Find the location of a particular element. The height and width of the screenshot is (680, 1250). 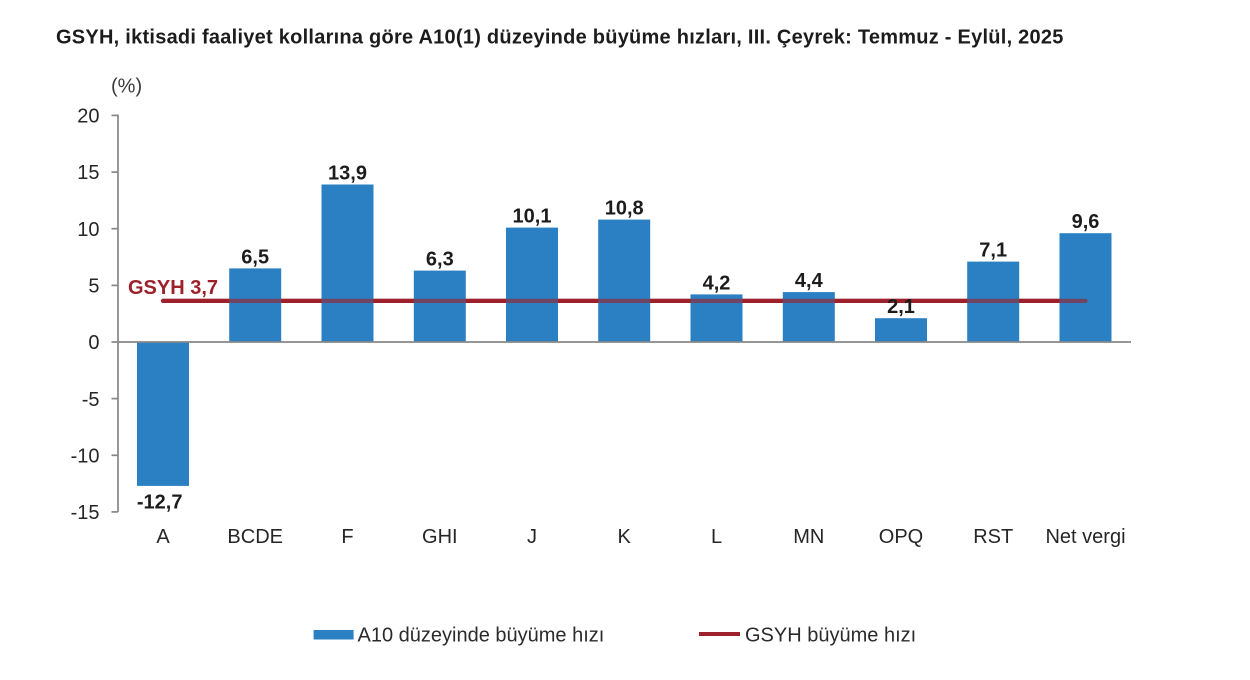

svg-text: 10,1 is located at coordinates (532, 217).